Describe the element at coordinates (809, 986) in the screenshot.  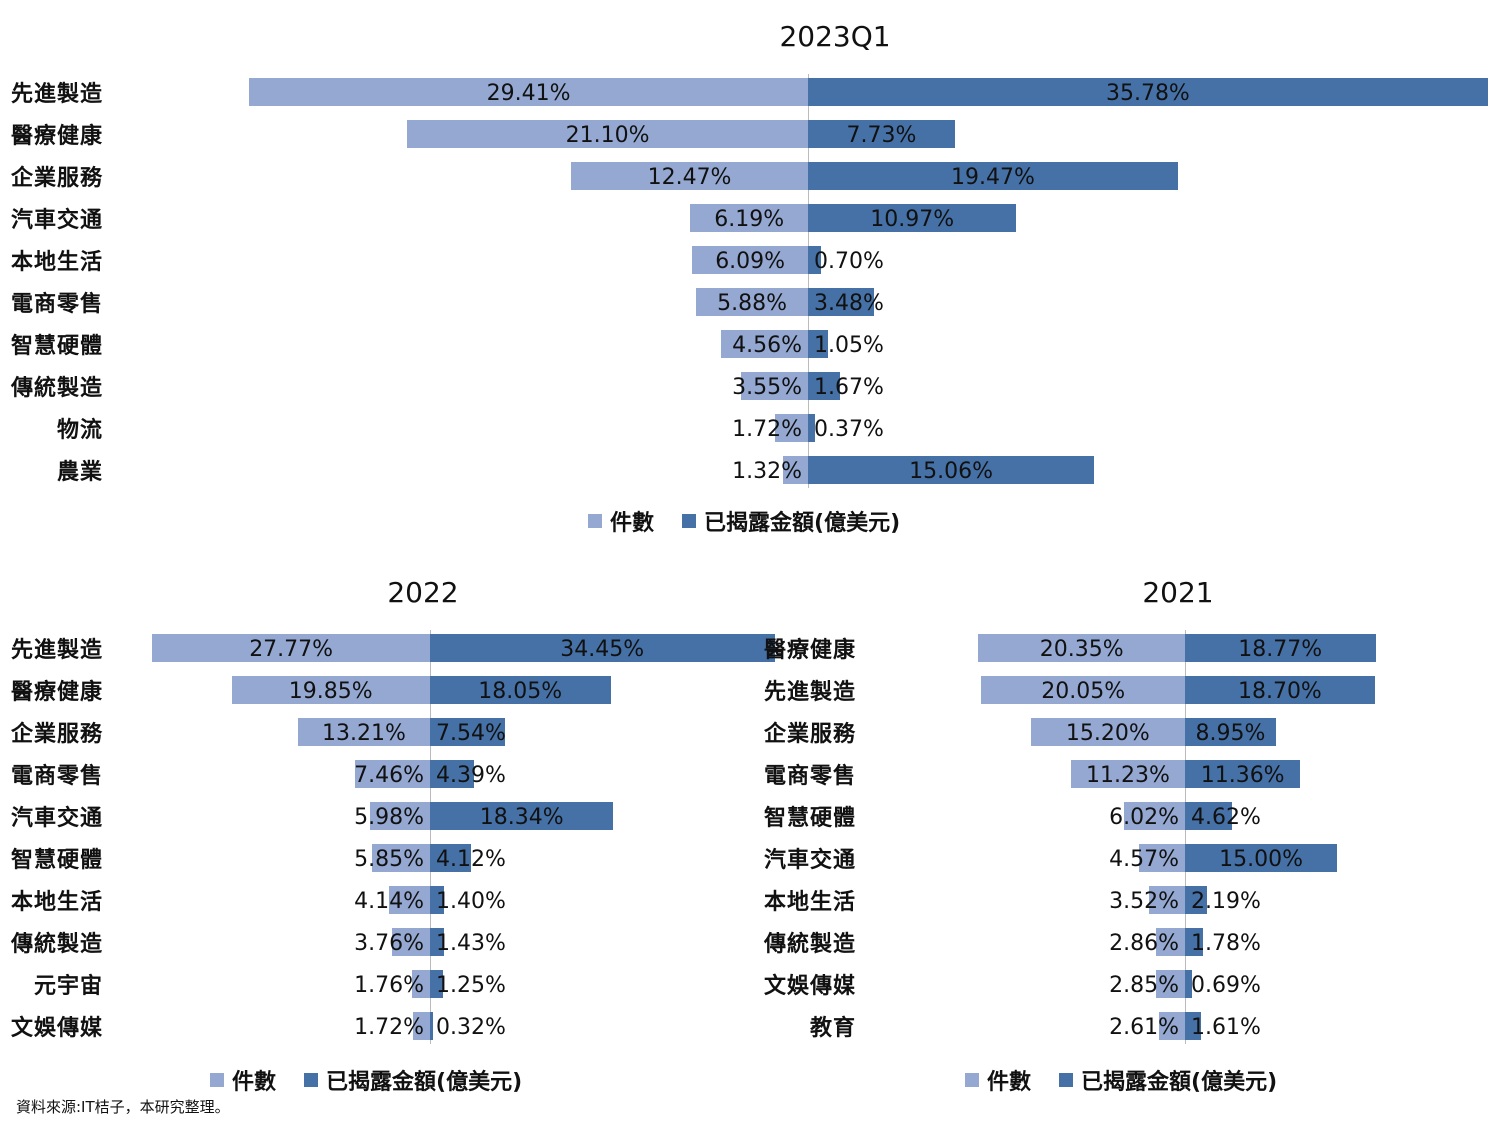
I see `chart-2021-category-label: 文娛傳媒` at that location.